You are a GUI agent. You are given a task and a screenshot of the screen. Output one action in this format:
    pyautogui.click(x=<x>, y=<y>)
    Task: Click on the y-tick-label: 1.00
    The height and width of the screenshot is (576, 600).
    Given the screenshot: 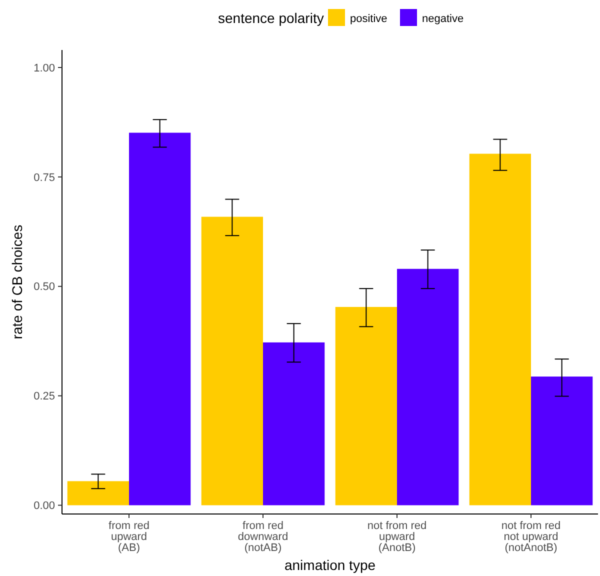 What is the action you would take?
    pyautogui.click(x=44, y=68)
    